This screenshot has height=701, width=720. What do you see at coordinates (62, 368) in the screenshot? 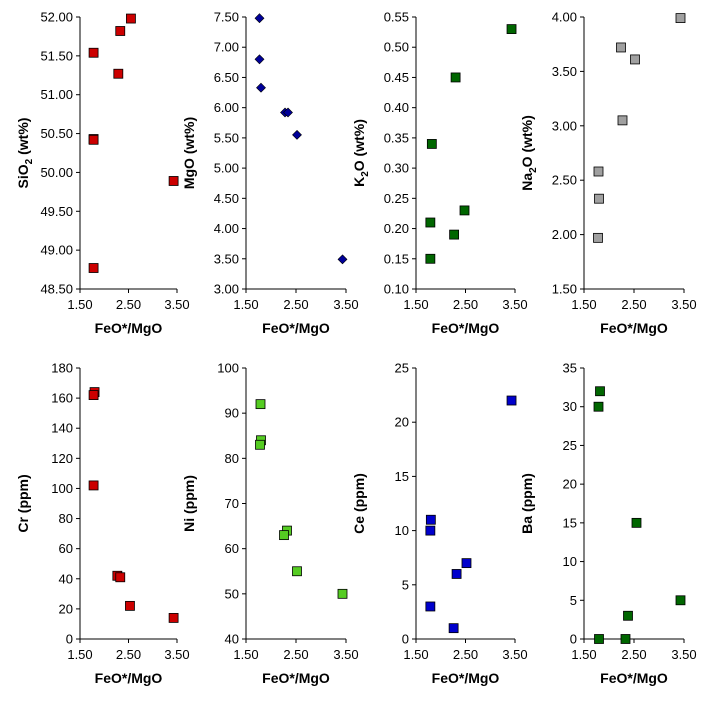
I see `y-tick-label: 180` at bounding box center [62, 368].